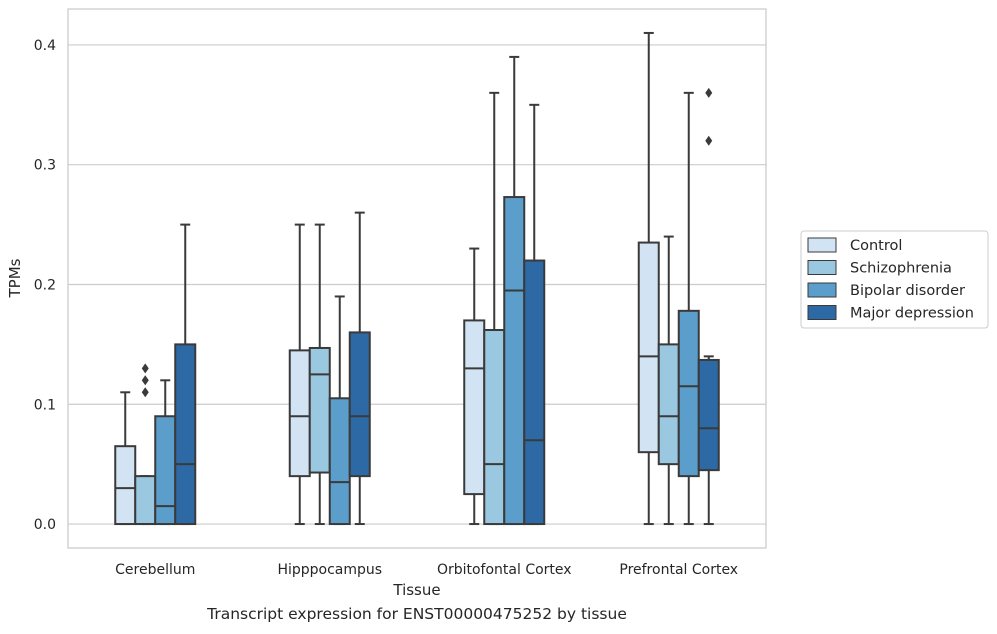 The image size is (997, 634). I want to click on y-tick-label: 0.4, so click(45, 46).